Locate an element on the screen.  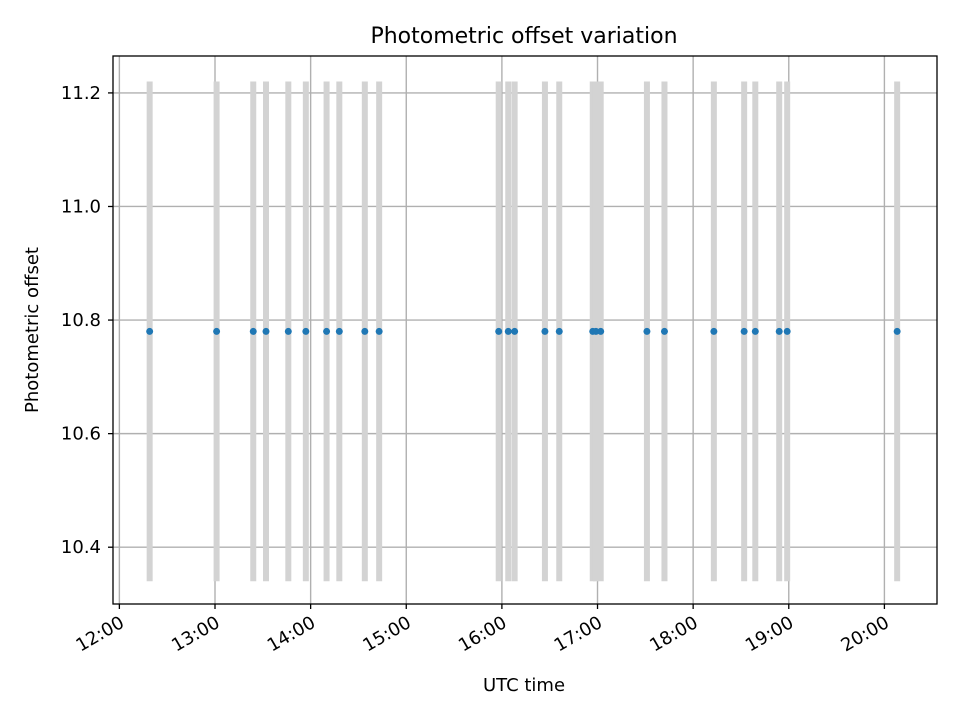
y-axis-ticks: 10.4 10.6 10.8 11.0 11.2 is located at coordinates (87, 320).